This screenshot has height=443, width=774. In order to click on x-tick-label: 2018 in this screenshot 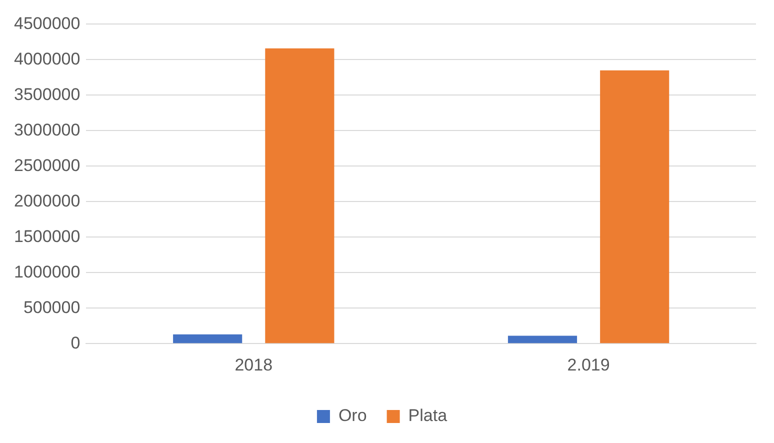, I will do `click(253, 364)`.